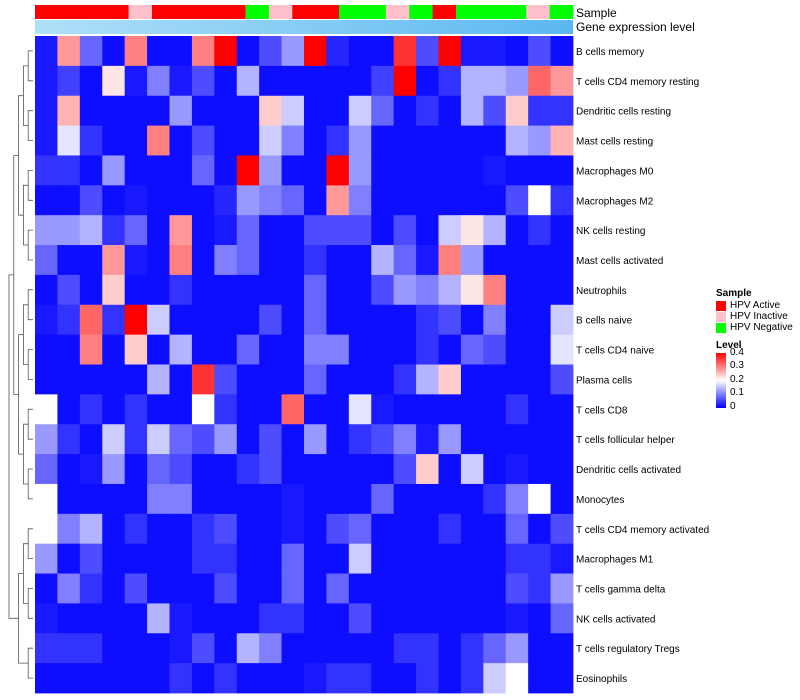 This screenshot has width=800, height=700. What do you see at coordinates (602, 410) in the screenshot?
I see `row-label: T cells CD8` at bounding box center [602, 410].